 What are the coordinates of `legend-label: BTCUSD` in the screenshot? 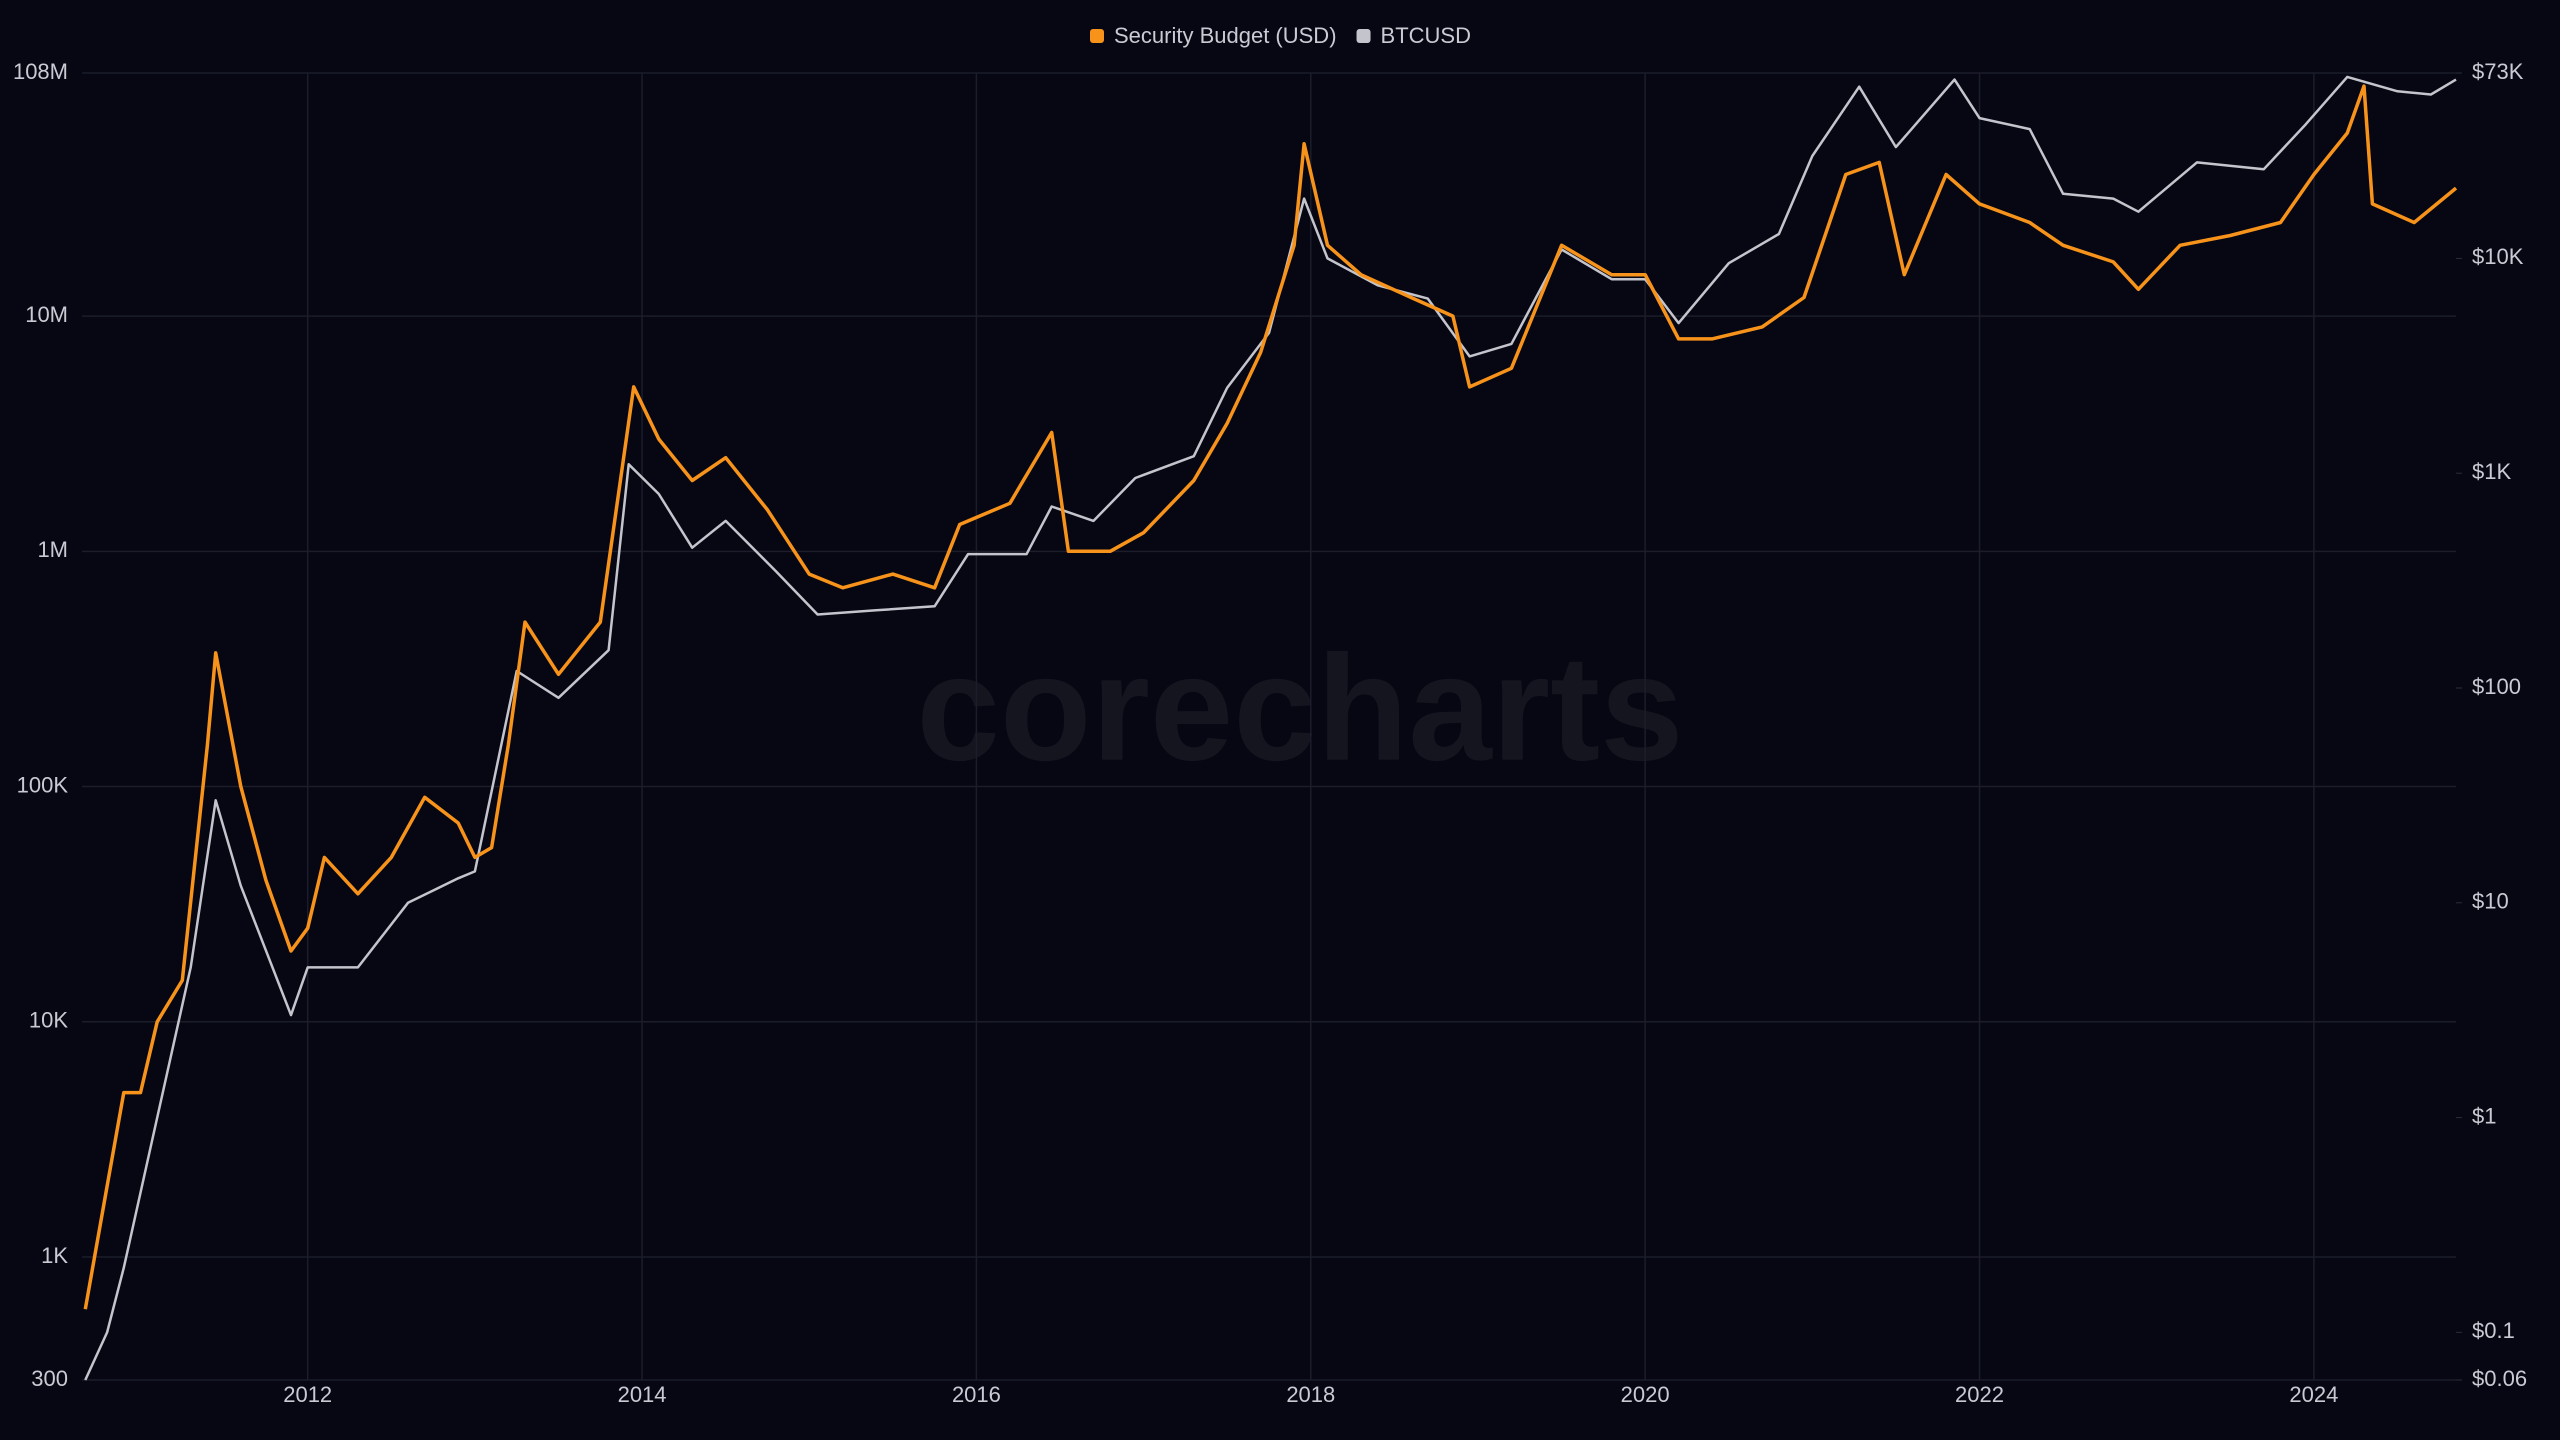 It's located at (1426, 35).